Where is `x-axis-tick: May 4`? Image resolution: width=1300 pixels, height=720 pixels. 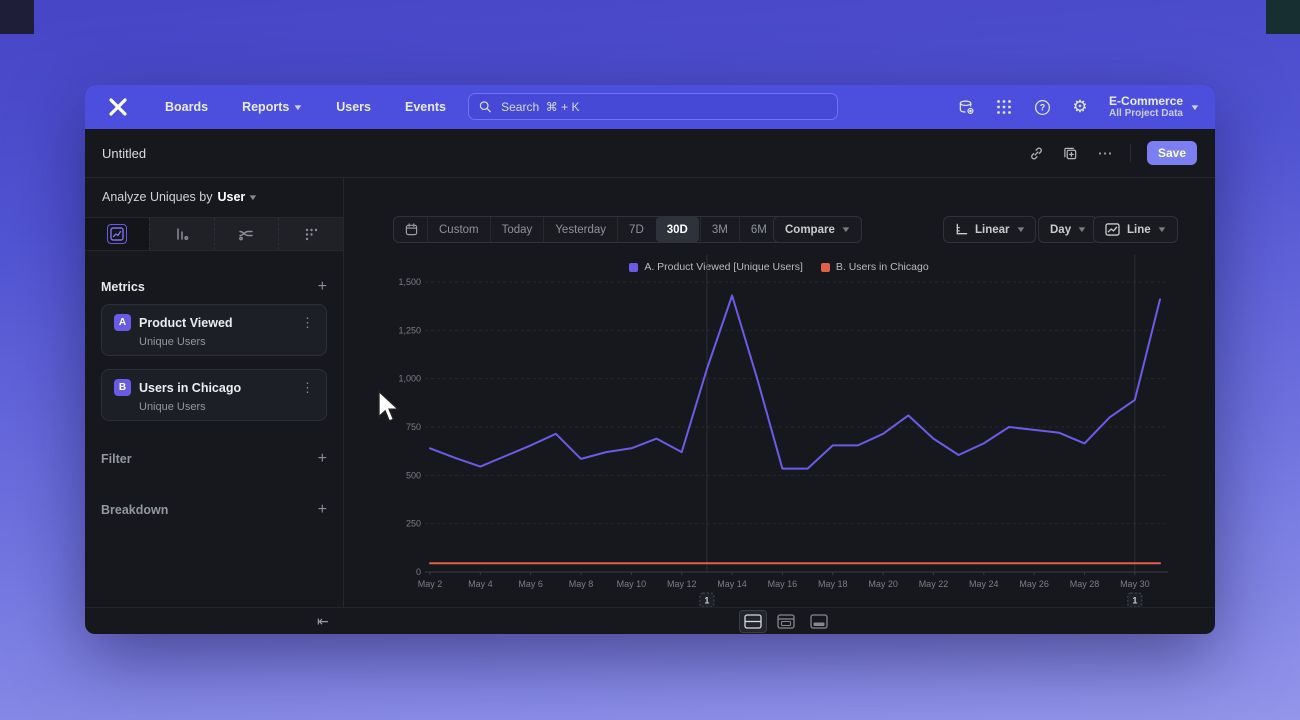
x-axis-tick: May 4 is located at coordinates (480, 584).